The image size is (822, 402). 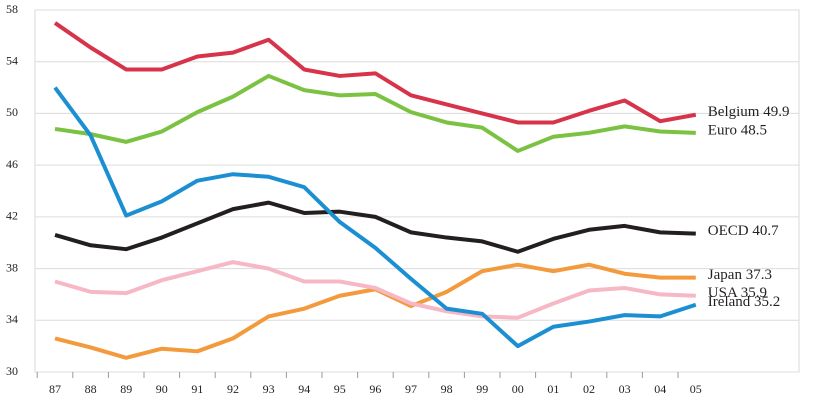 What do you see at coordinates (749, 112) in the screenshot?
I see `legend-label: Belgium 49.9` at bounding box center [749, 112].